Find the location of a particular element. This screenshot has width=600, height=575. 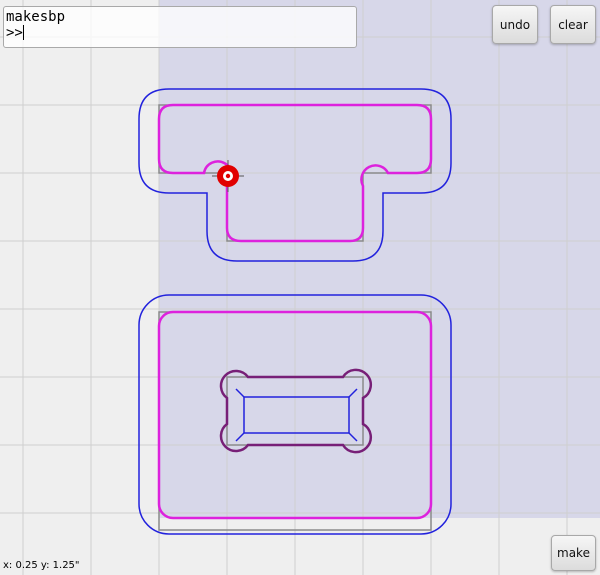

cursor-coordinates-readout: x: 0.25 y: 1.25" is located at coordinates (41, 565).